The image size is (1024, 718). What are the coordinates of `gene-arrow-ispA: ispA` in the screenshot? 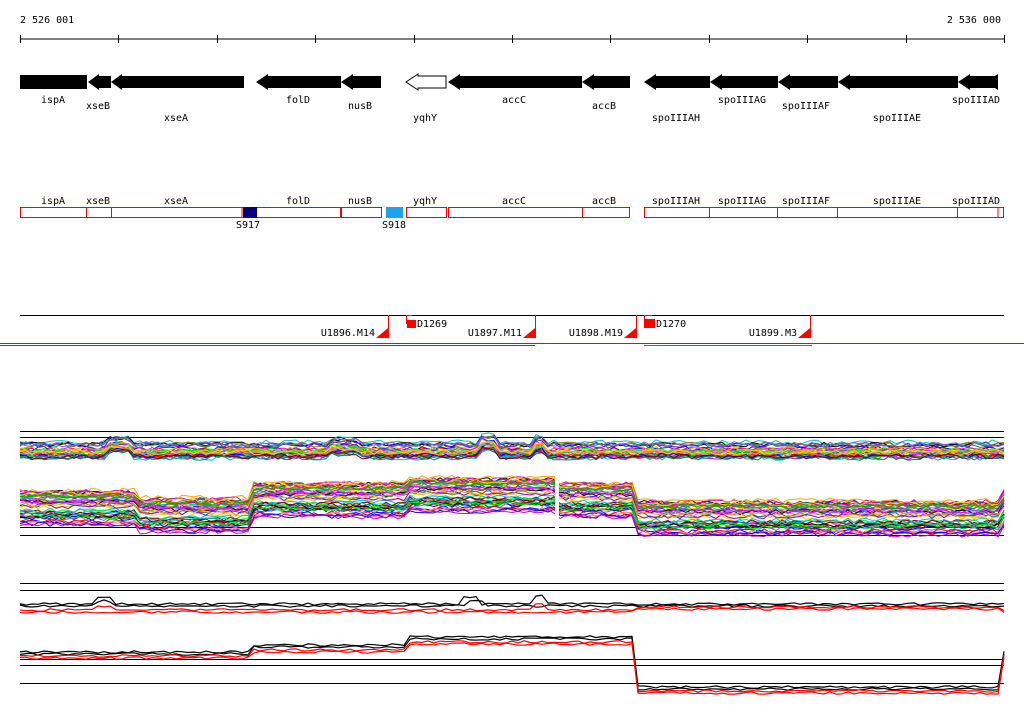 It's located at (53, 90).